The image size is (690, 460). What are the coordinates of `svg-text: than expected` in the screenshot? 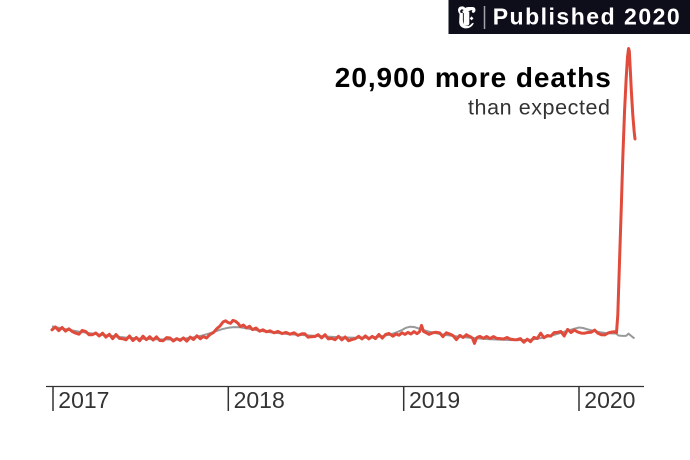 It's located at (539, 108).